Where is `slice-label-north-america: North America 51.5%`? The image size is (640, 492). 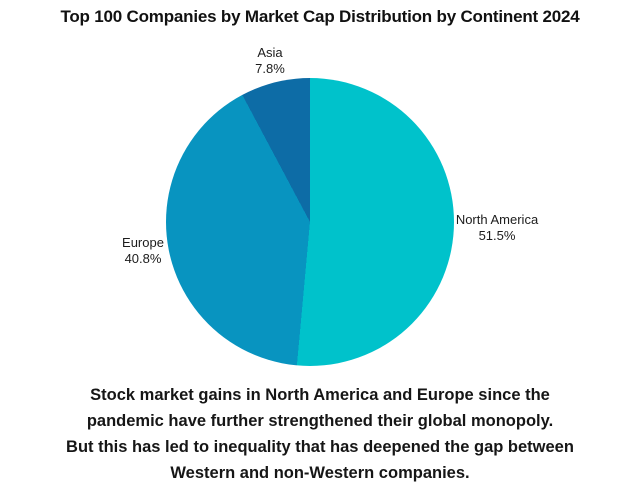 slice-label-north-america: North America 51.5% is located at coordinates (497, 228).